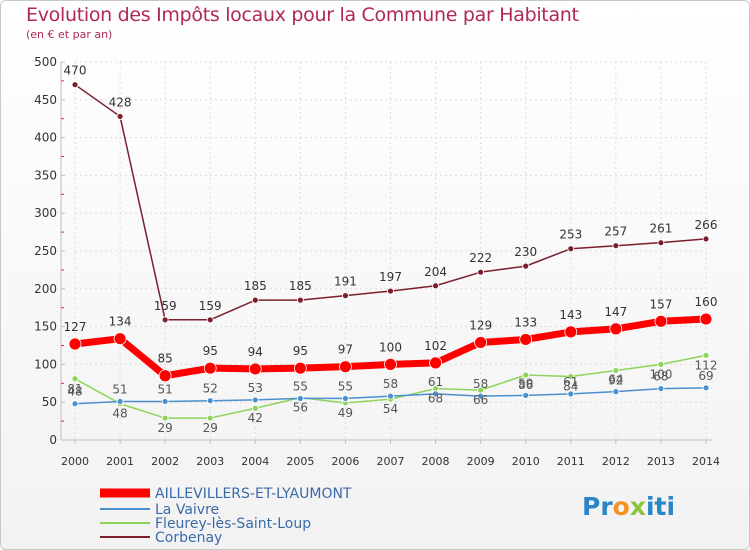 The width and height of the screenshot is (750, 550). I want to click on data-label: 197, so click(390, 277).